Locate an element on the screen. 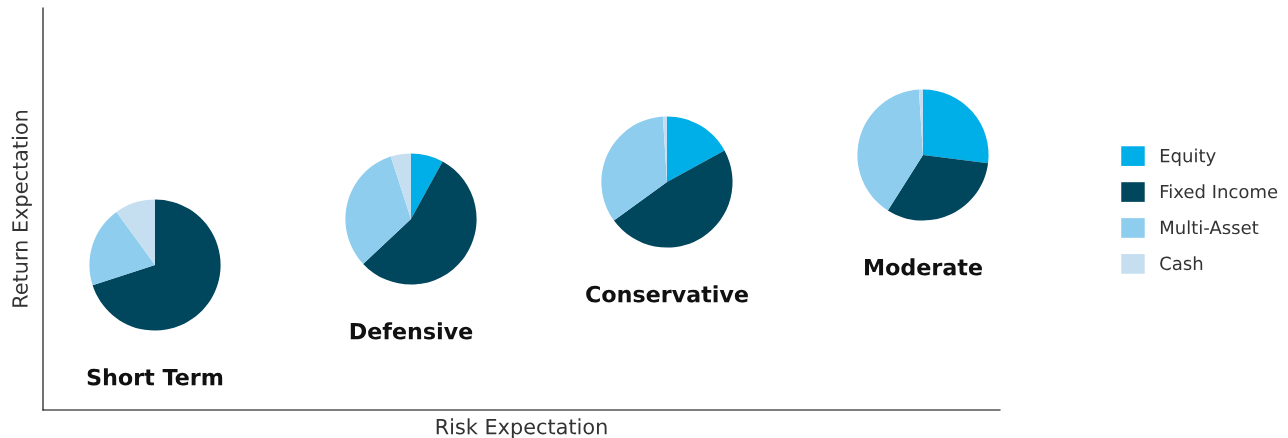 Image resolution: width=1288 pixels, height=438 pixels. legend-label: Fixed Income is located at coordinates (1219, 191).